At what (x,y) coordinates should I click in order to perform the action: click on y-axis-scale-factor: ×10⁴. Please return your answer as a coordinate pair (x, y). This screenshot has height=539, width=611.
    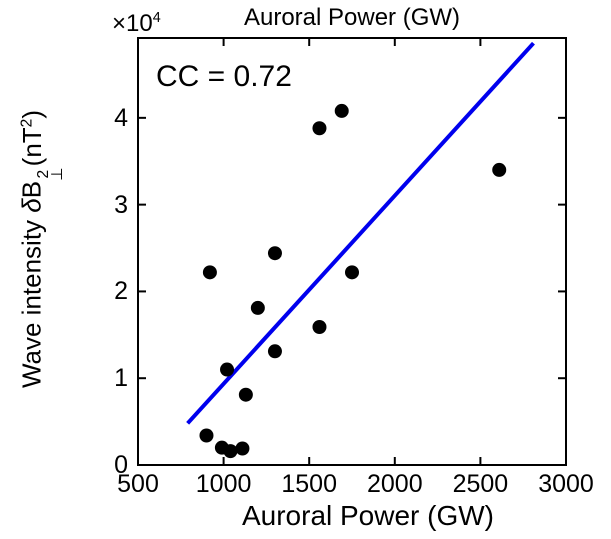
    Looking at the image, I should click on (136, 24).